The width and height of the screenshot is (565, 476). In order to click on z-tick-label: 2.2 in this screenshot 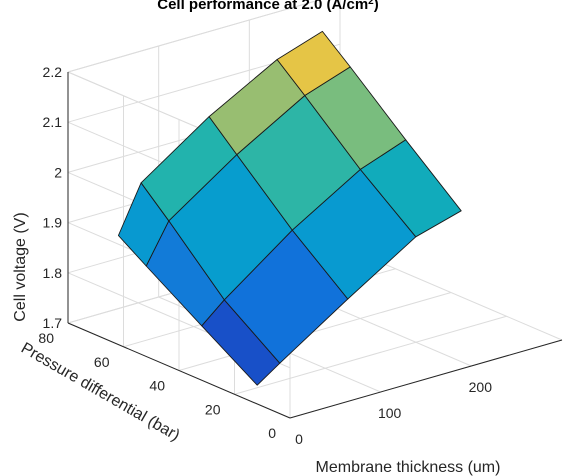, I will do `click(53, 72)`.